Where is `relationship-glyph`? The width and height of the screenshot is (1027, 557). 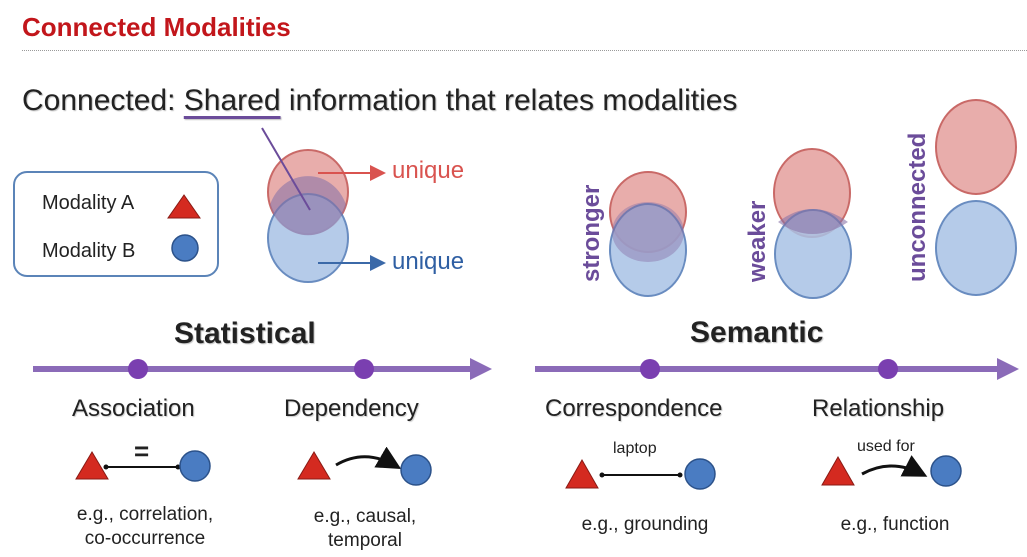 relationship-glyph is located at coordinates (891, 471).